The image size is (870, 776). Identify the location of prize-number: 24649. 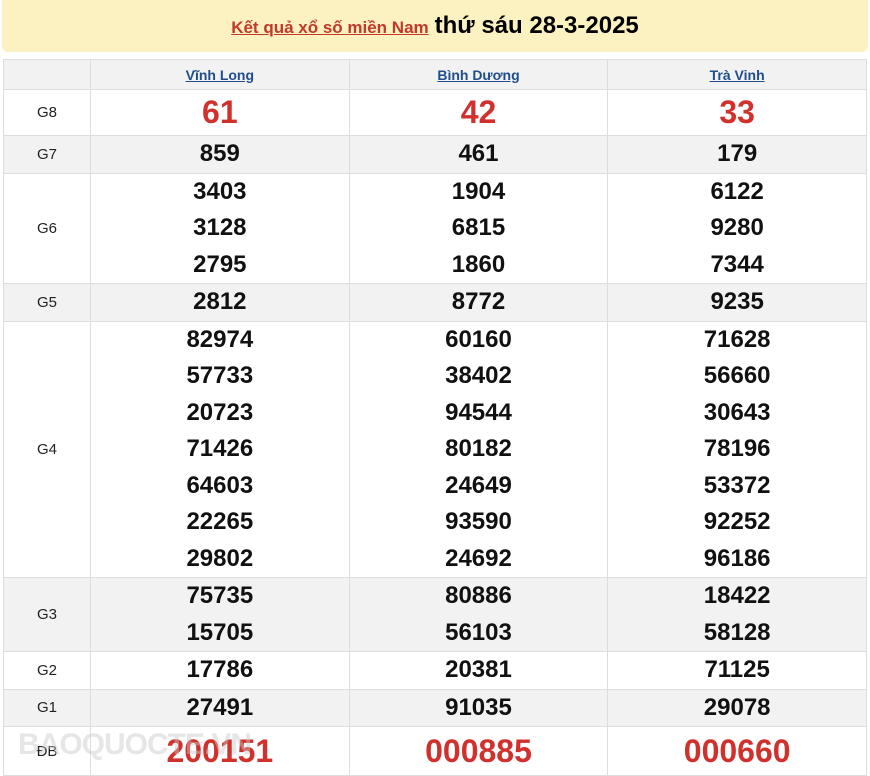
(478, 485).